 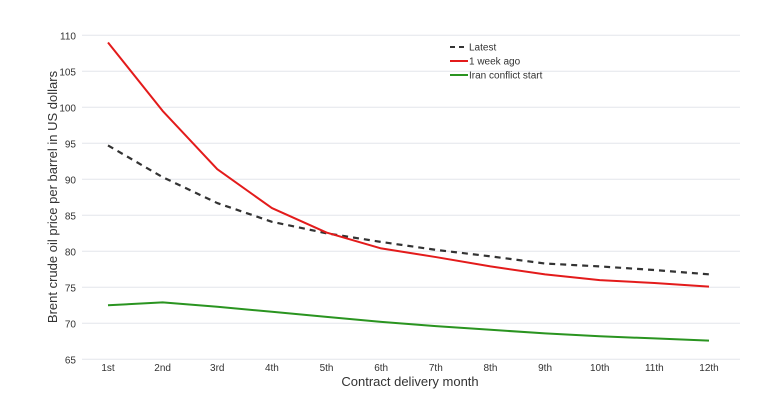 What do you see at coordinates (327, 368) in the screenshot?
I see `x-tick-label: 5th` at bounding box center [327, 368].